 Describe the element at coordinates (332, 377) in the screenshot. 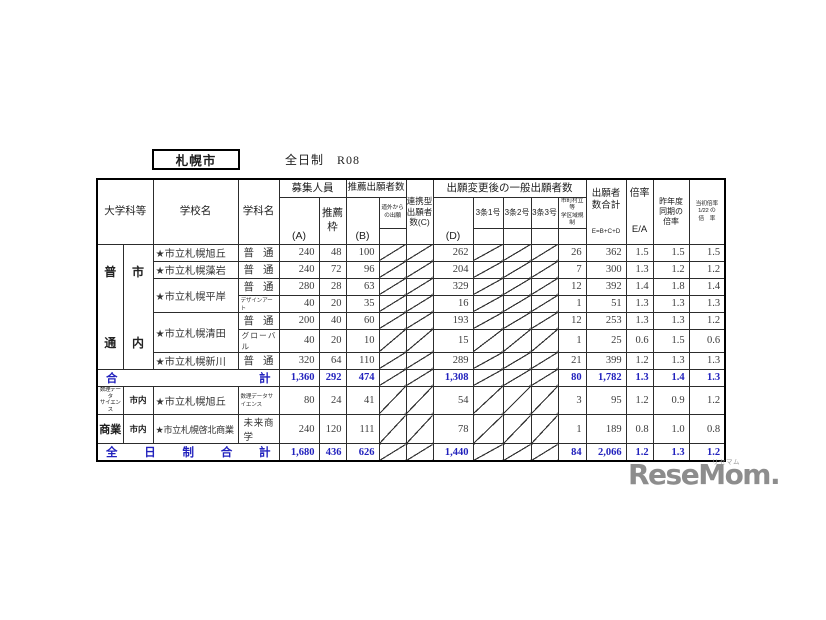

I see `cell-suisen-waku: 292` at that location.